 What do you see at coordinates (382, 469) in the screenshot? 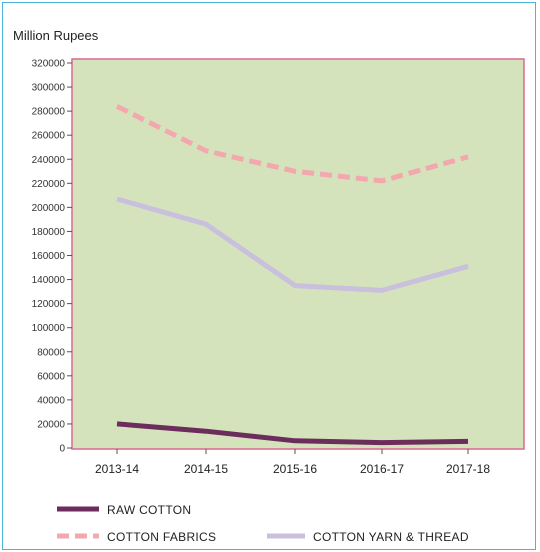
I see `x-tick-label: 2016-17` at bounding box center [382, 469].